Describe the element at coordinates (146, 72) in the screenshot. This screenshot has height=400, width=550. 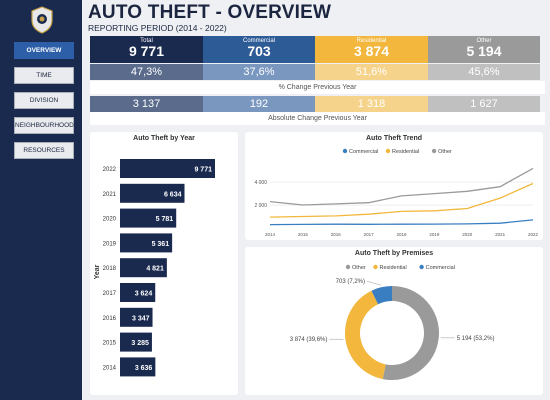
I see `kpi-total-pct-change: 47,3%` at that location.